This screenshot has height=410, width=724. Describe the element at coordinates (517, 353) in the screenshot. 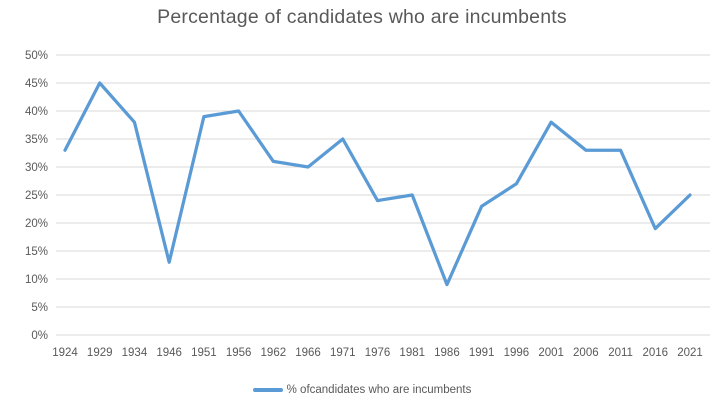

I see `x-axis-tick-label: 1996` at that location.